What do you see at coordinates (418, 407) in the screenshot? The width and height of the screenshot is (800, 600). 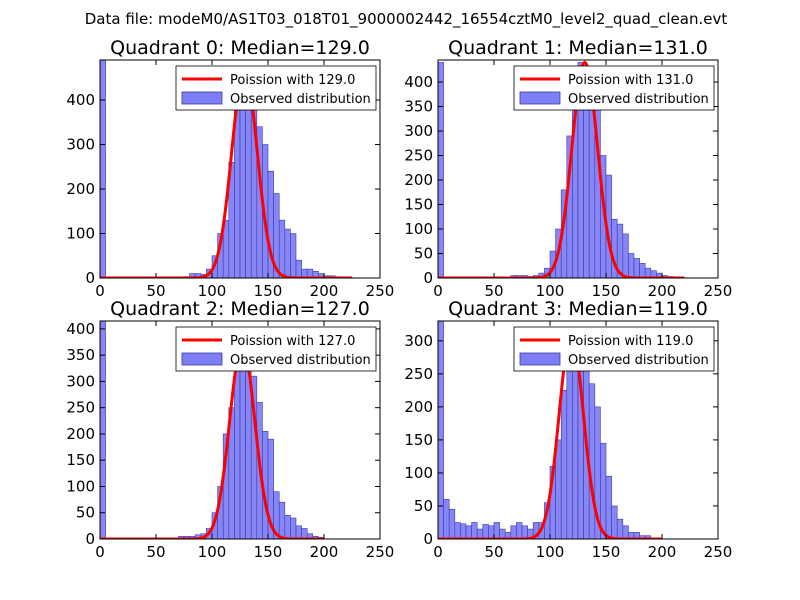 I see `quadrant-3-ytick-label: 200` at bounding box center [418, 407].